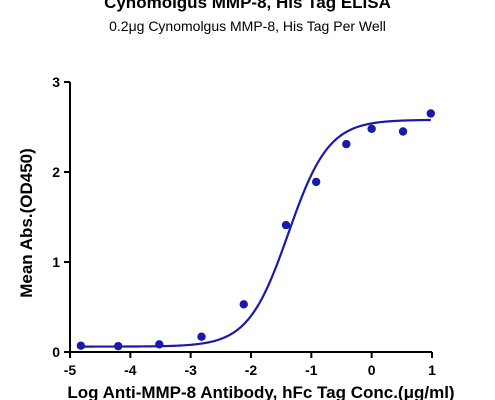  What do you see at coordinates (56, 82) in the screenshot?
I see `y-tick-label: 3` at bounding box center [56, 82].